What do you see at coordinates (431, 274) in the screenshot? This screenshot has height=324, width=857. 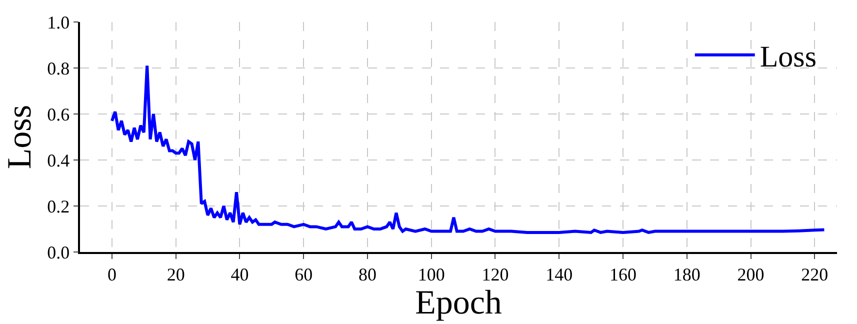 I see `x-tick-label: 100` at bounding box center [431, 274].